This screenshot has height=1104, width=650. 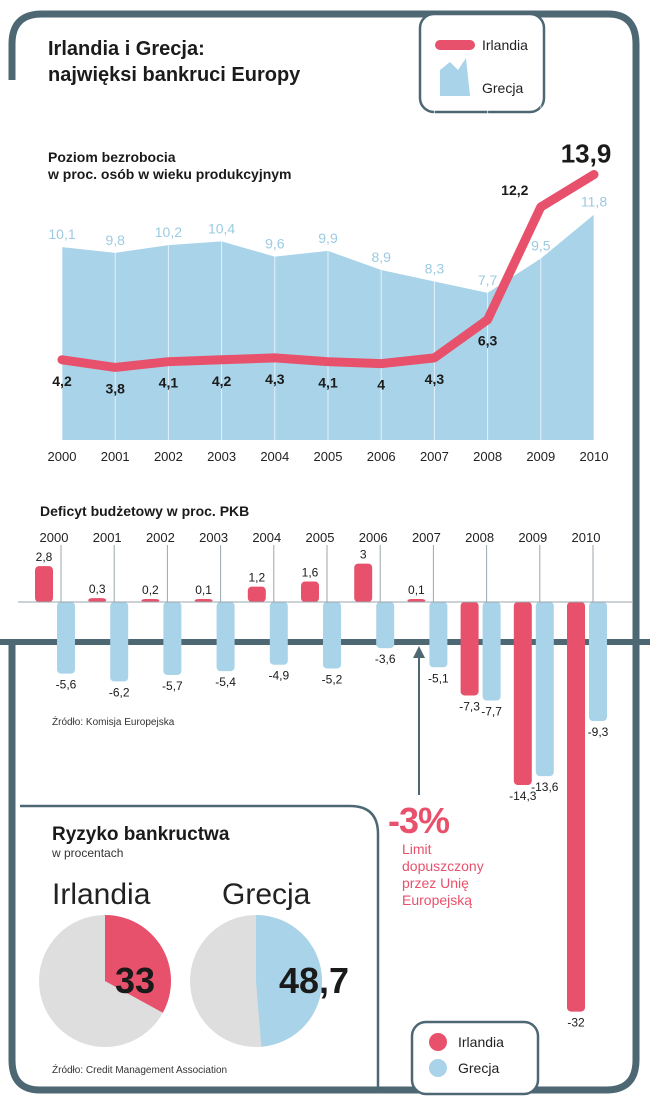 What do you see at coordinates (488, 341) in the screenshot?
I see `ireland-unemployment-label: 6,3` at bounding box center [488, 341].